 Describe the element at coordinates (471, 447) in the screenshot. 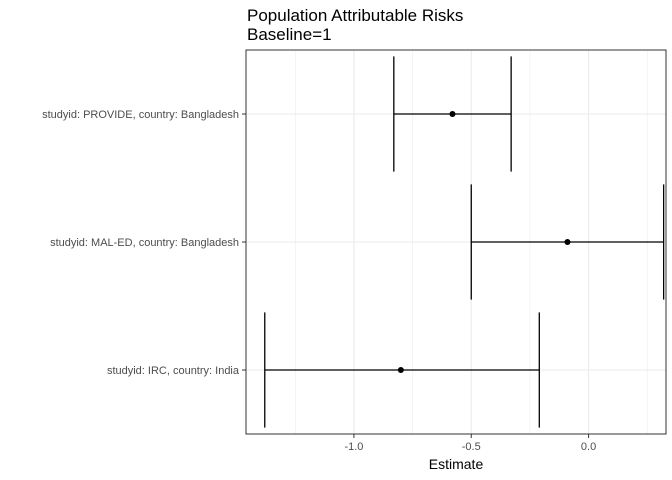

I see `x-tick-label: -0.5` at that location.